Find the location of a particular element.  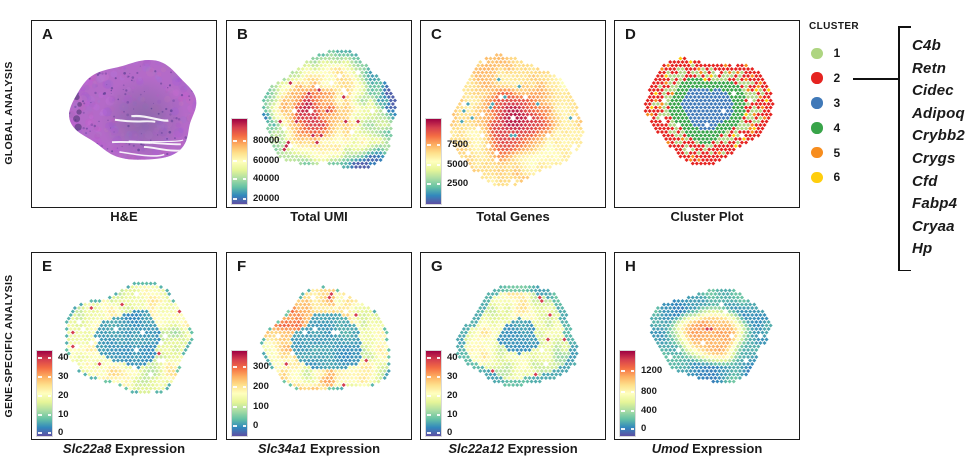

panel-g: G 40 30 20 10 0 is located at coordinates (513, 346).